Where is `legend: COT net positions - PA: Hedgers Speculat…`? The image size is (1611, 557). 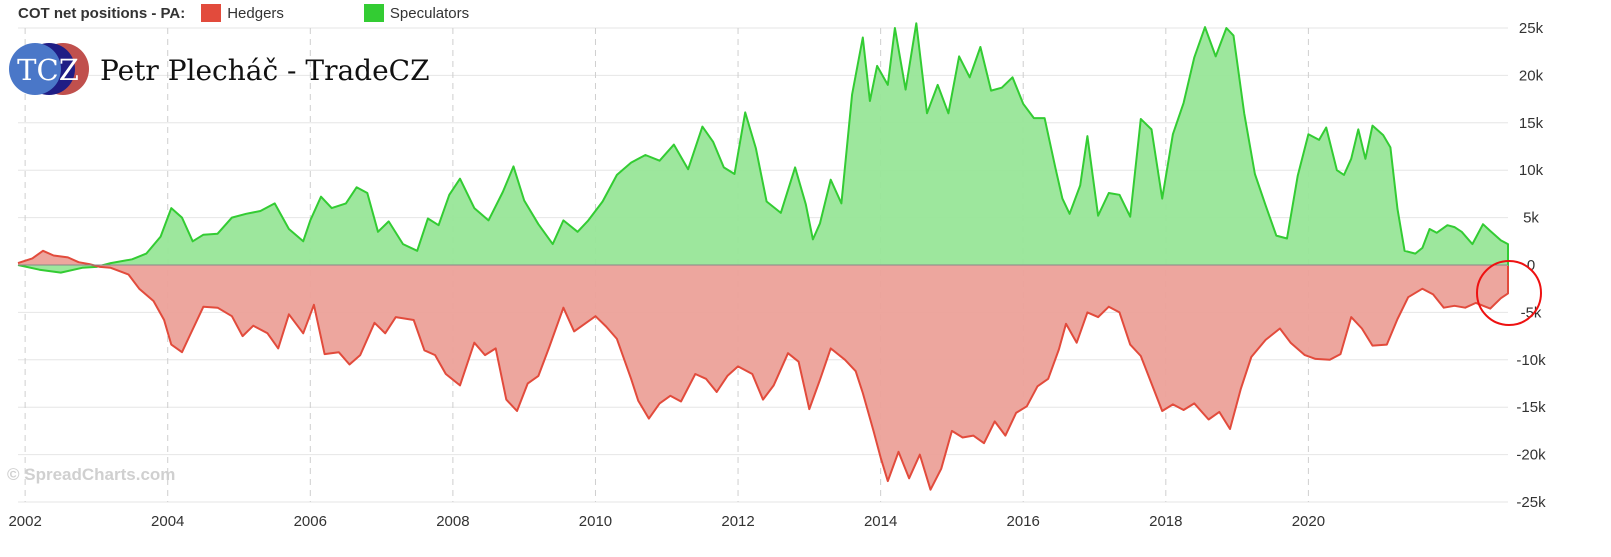
legend: COT net positions - PA: Hedgers Speculat… is located at coordinates (283, 13).